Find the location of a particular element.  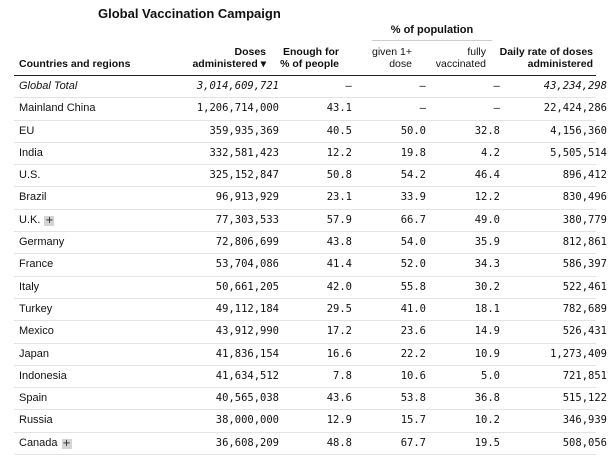

country-name: Mexico is located at coordinates (36, 331).